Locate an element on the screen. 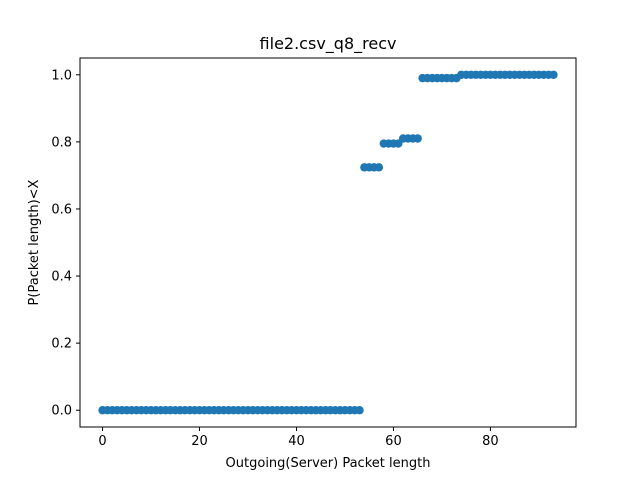 This screenshot has width=640, height=480. chart-title: file2.csv_q8_recv is located at coordinates (328, 44).